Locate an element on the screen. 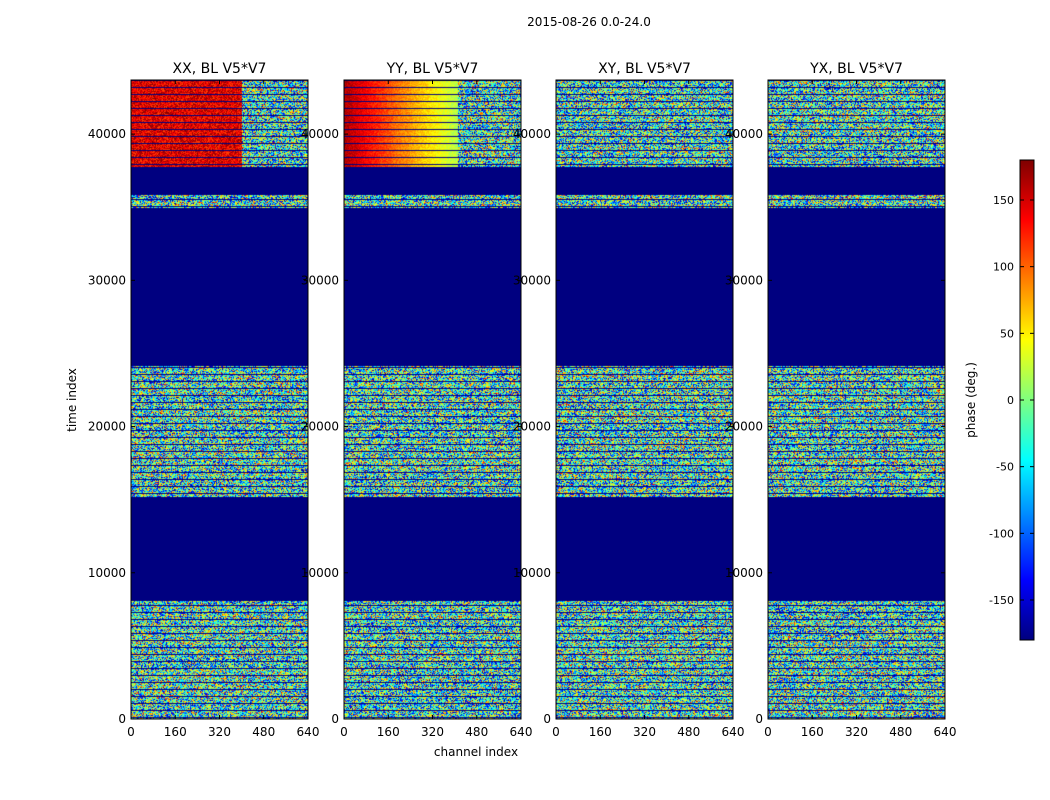 Image resolution: width=1050 pixels, height=800 pixels. panel-title: XY, BL V5*V7 is located at coordinates (644, 69).